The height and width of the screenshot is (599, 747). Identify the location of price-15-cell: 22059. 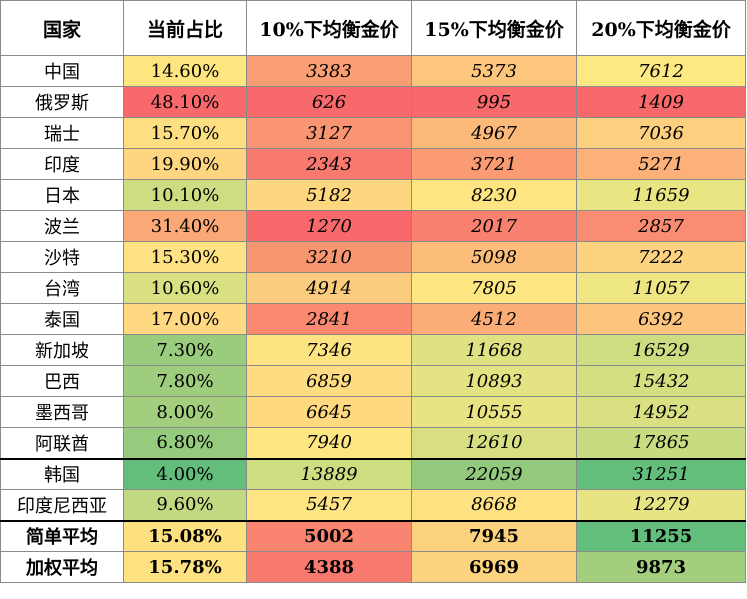
(494, 473).